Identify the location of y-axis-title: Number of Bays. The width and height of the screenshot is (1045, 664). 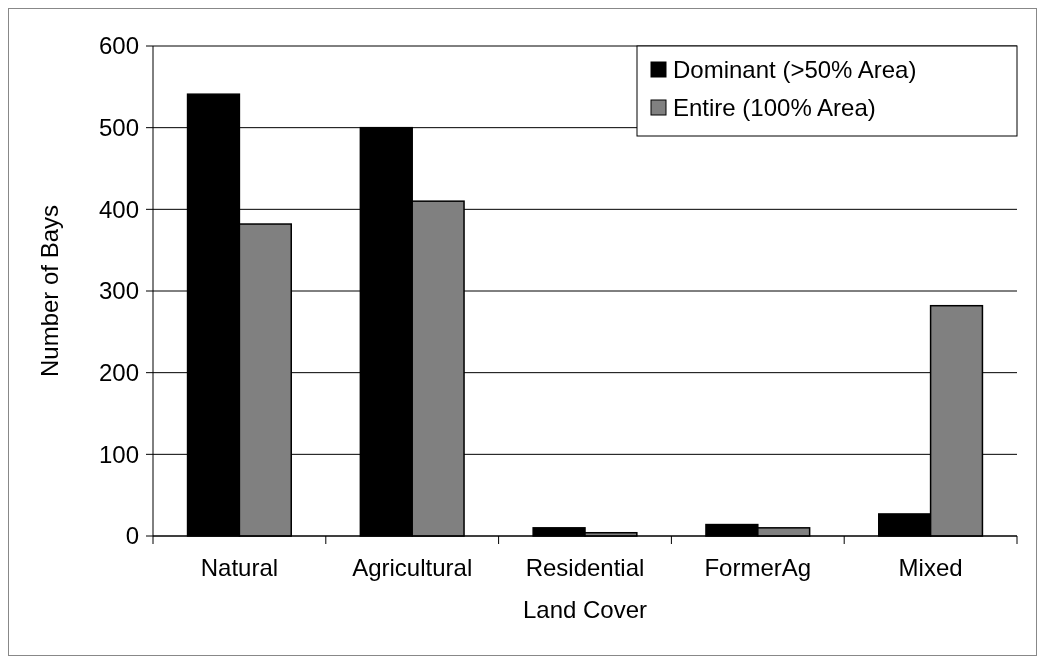
(49, 291).